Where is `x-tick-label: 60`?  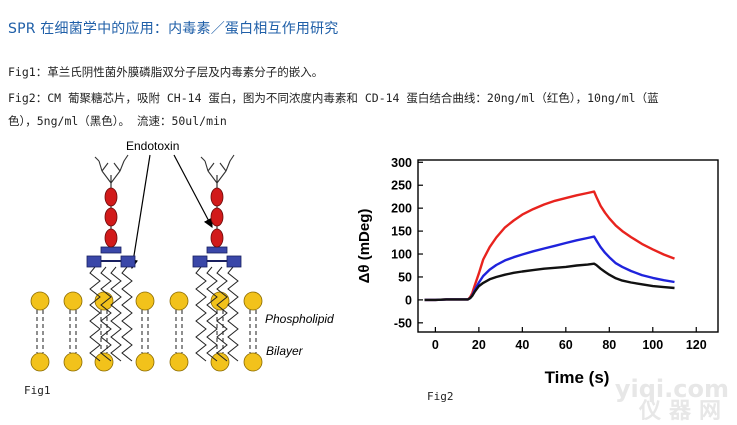
x-tick-label: 60 is located at coordinates (566, 345).